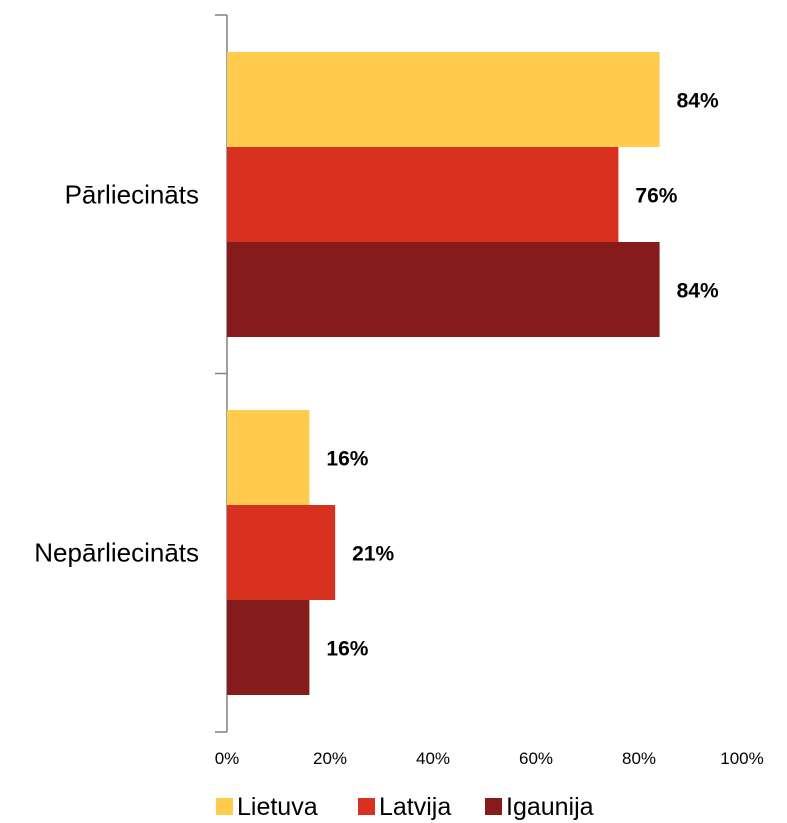 Image resolution: width=787 pixels, height=823 pixels. What do you see at coordinates (536, 758) in the screenshot?
I see `x-tick-label: 60%` at bounding box center [536, 758].